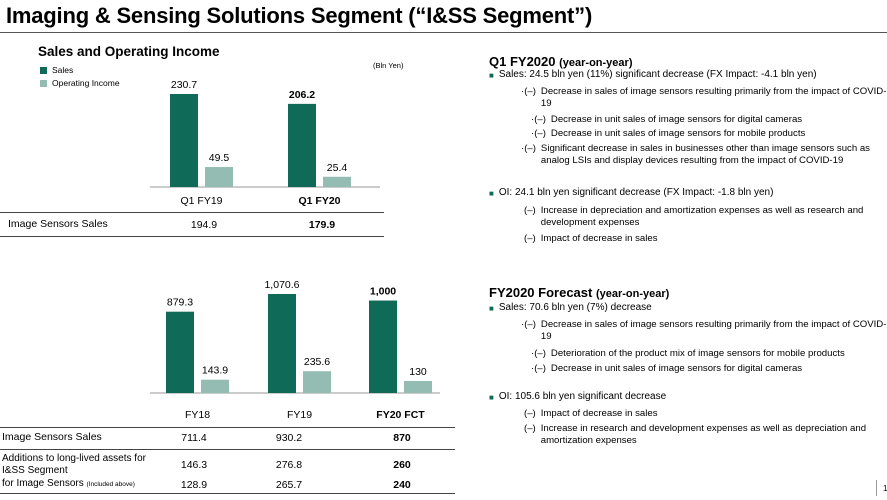  Describe the element at coordinates (43, 70) in the screenshot. I see `legend-sales-swatch` at that location.